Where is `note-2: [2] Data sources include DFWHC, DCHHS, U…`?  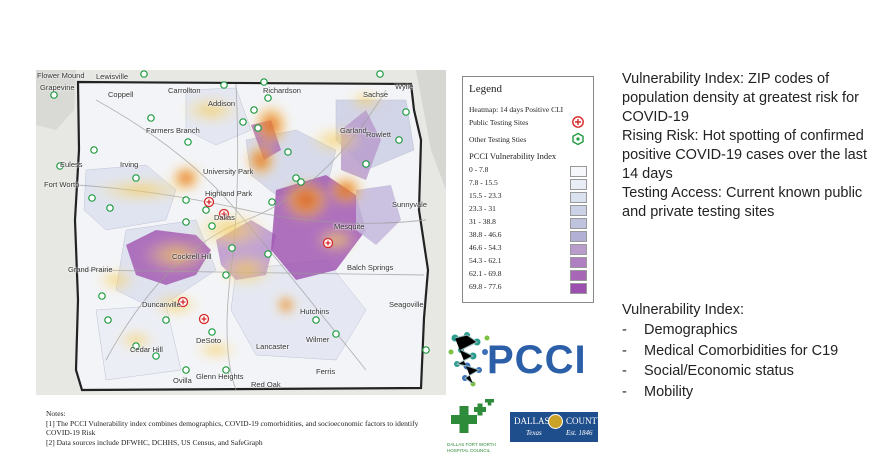 note-2: [2] Data sources include DFWHC, DCHHS, U… is located at coordinates (154, 442).